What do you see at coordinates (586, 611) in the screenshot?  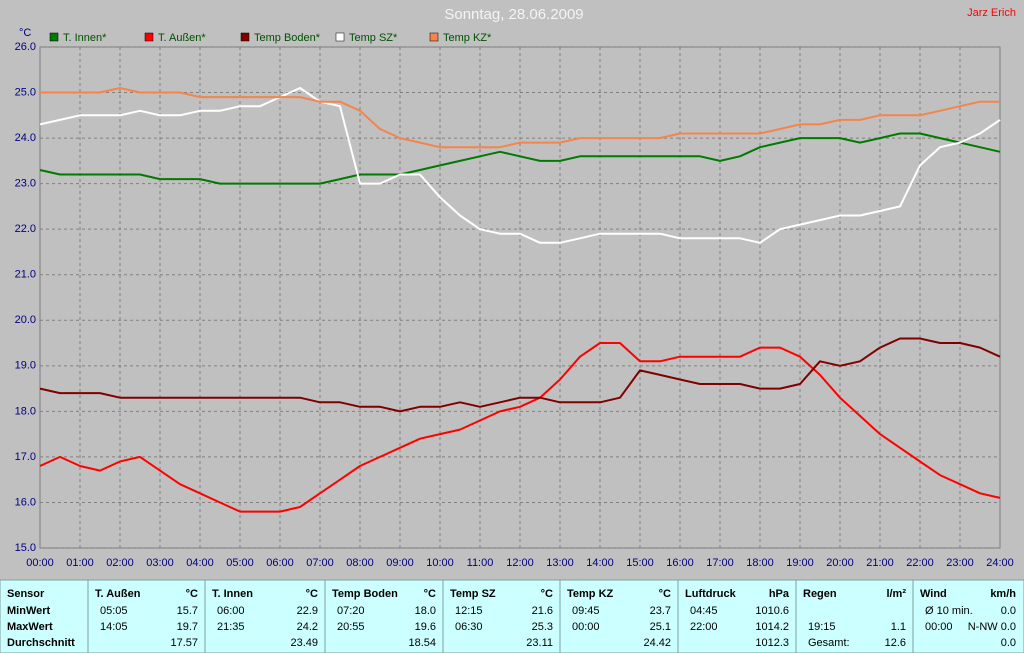 I see `cell-time: 09:45` at bounding box center [586, 611].